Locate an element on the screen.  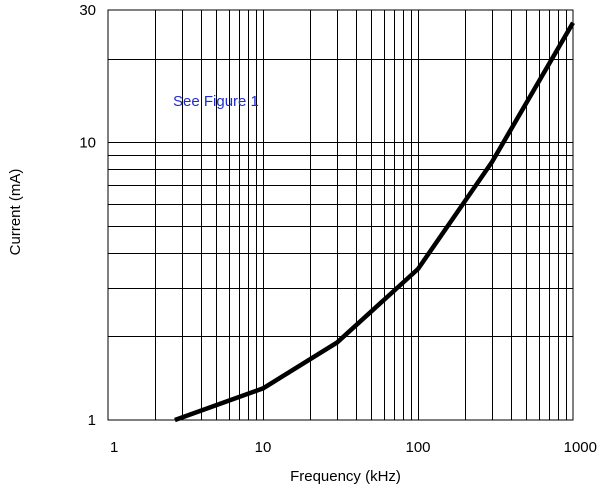
annotation-label: See Figure 1 is located at coordinates (216, 101).